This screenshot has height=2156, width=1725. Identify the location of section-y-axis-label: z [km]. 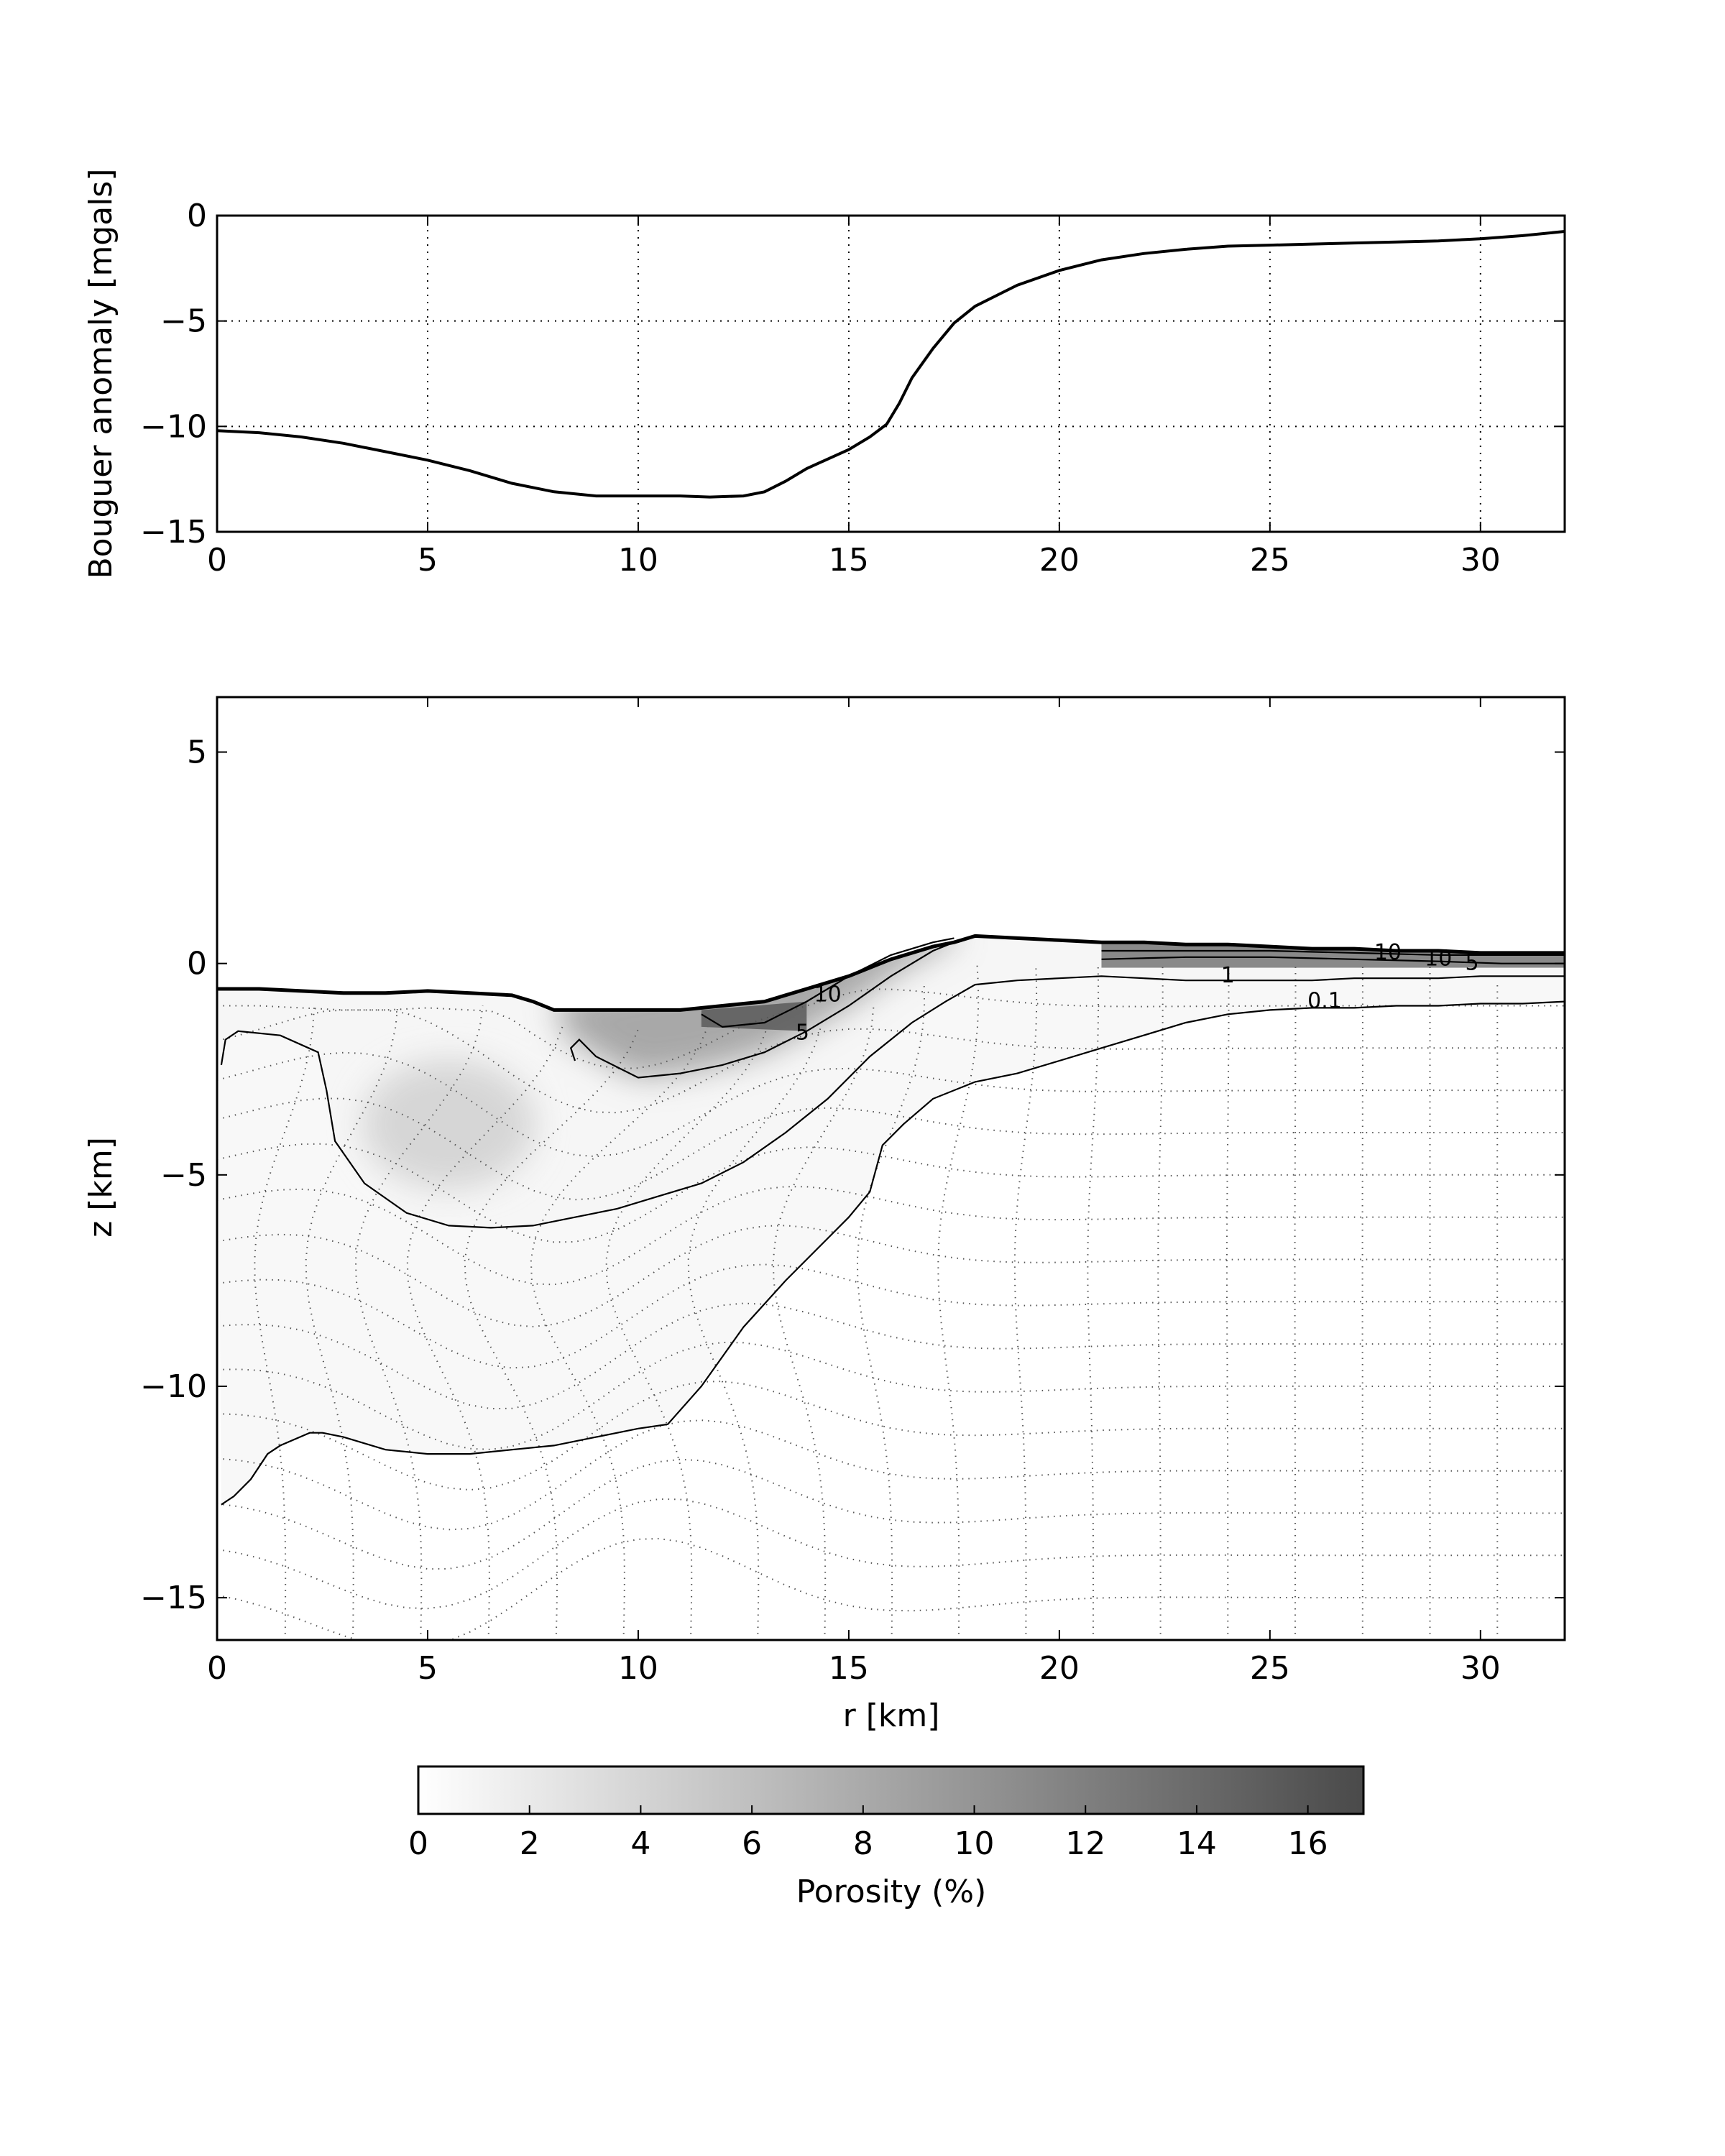
(101, 1187).